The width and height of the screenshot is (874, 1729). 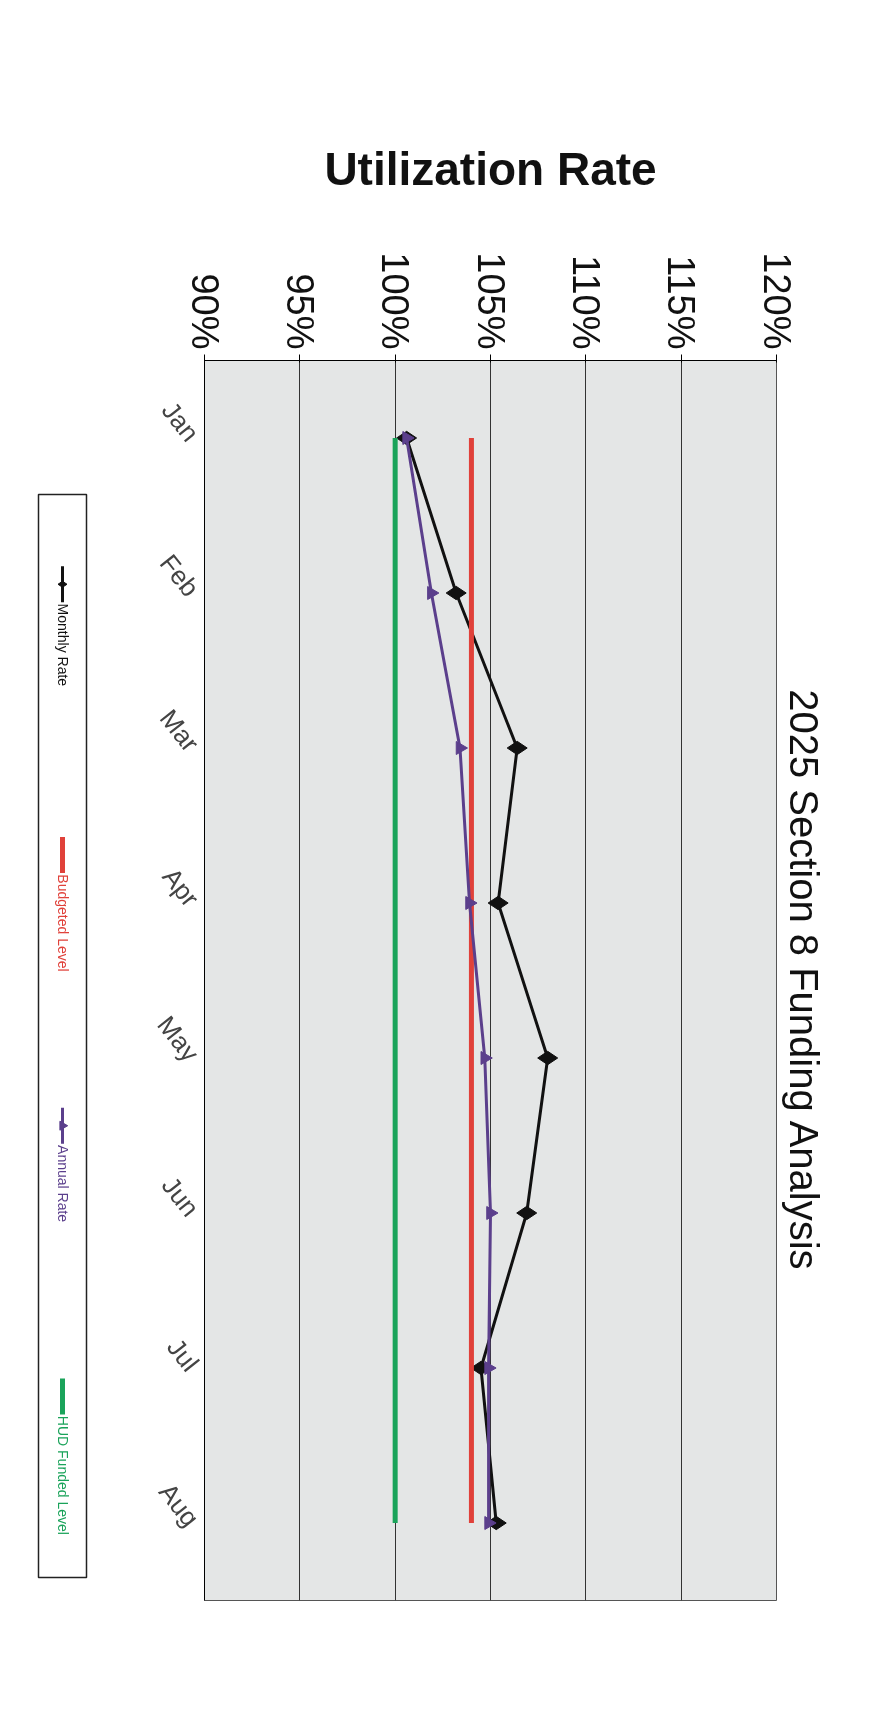 What do you see at coordinates (395, 301) in the screenshot?
I see `x-tick-label: 100%` at bounding box center [395, 301].